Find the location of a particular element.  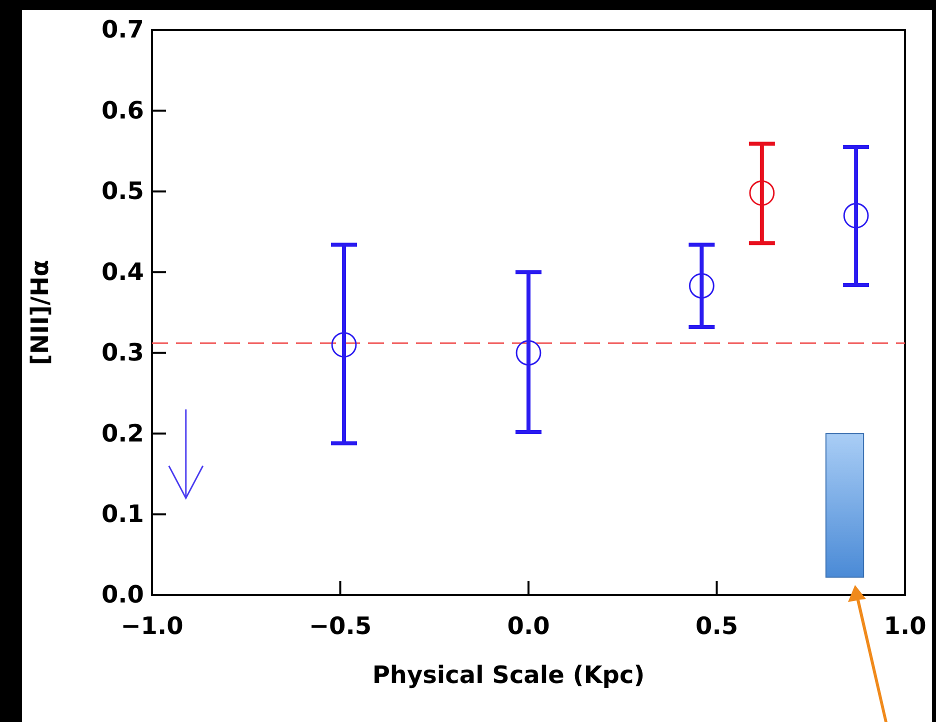

x-tick-label: 0.0 is located at coordinates (528, 626).